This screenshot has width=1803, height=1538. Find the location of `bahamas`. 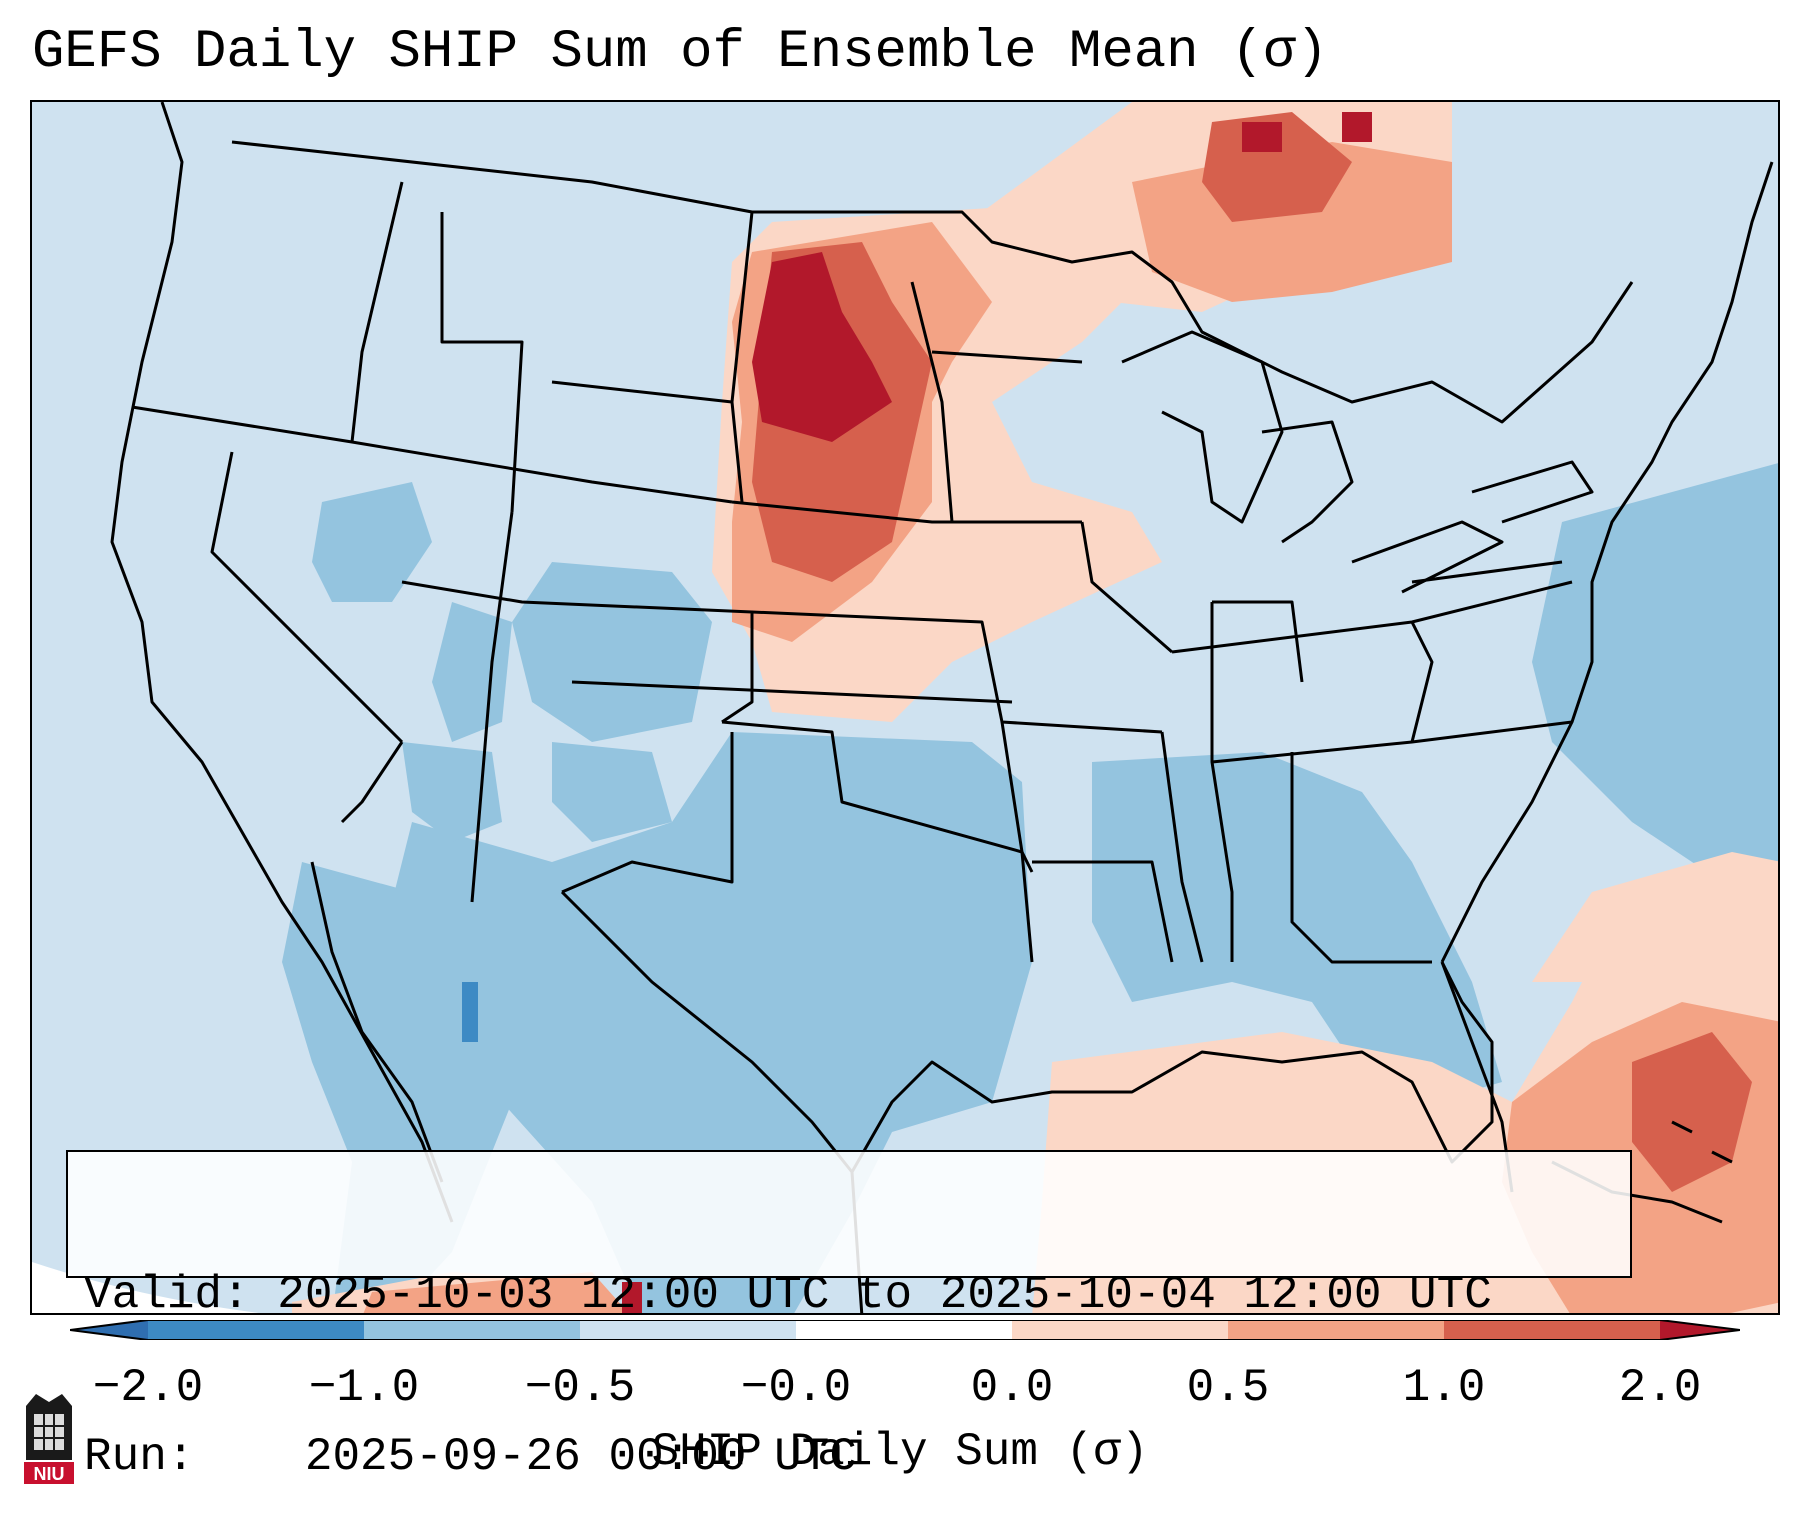

bahamas is located at coordinates (1702, 1142).